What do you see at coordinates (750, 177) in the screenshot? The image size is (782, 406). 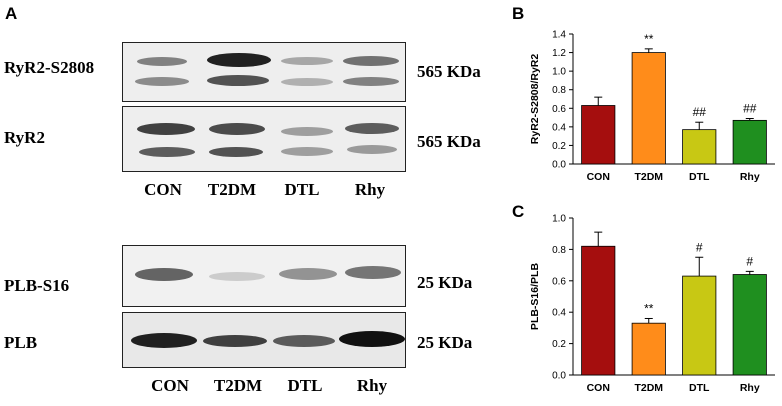 I see `chart-b-xtick-label-rhy: Rhy` at bounding box center [750, 177].